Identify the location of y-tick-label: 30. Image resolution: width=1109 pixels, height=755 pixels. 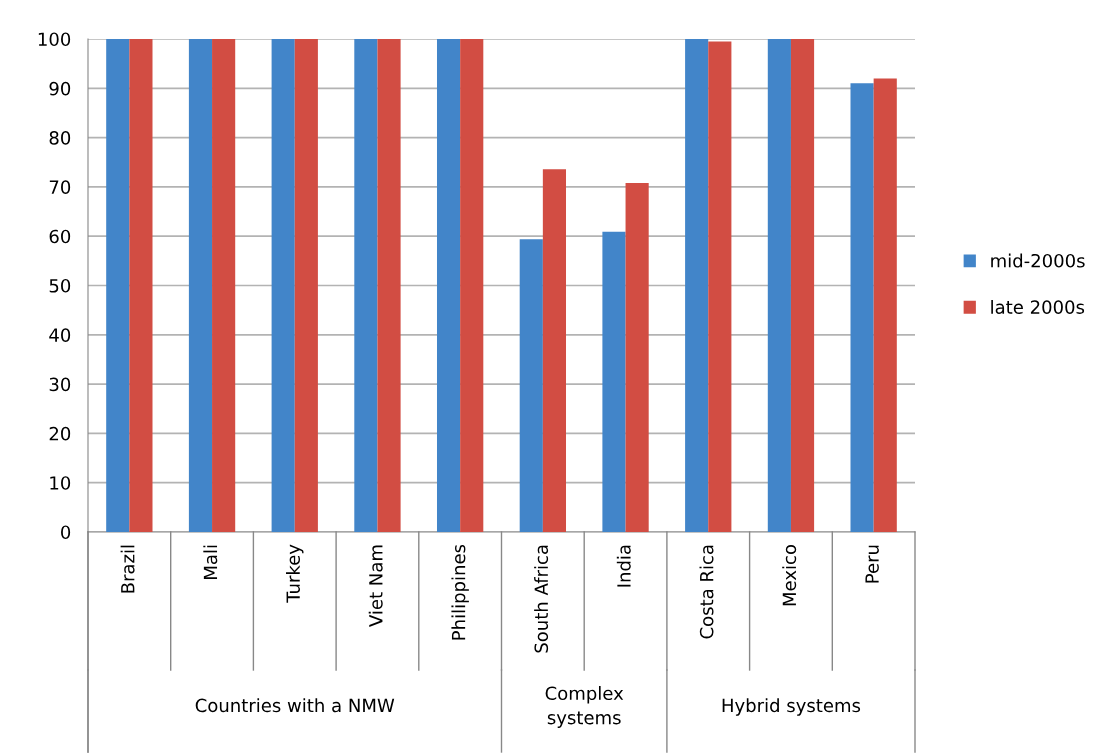
(60, 384).